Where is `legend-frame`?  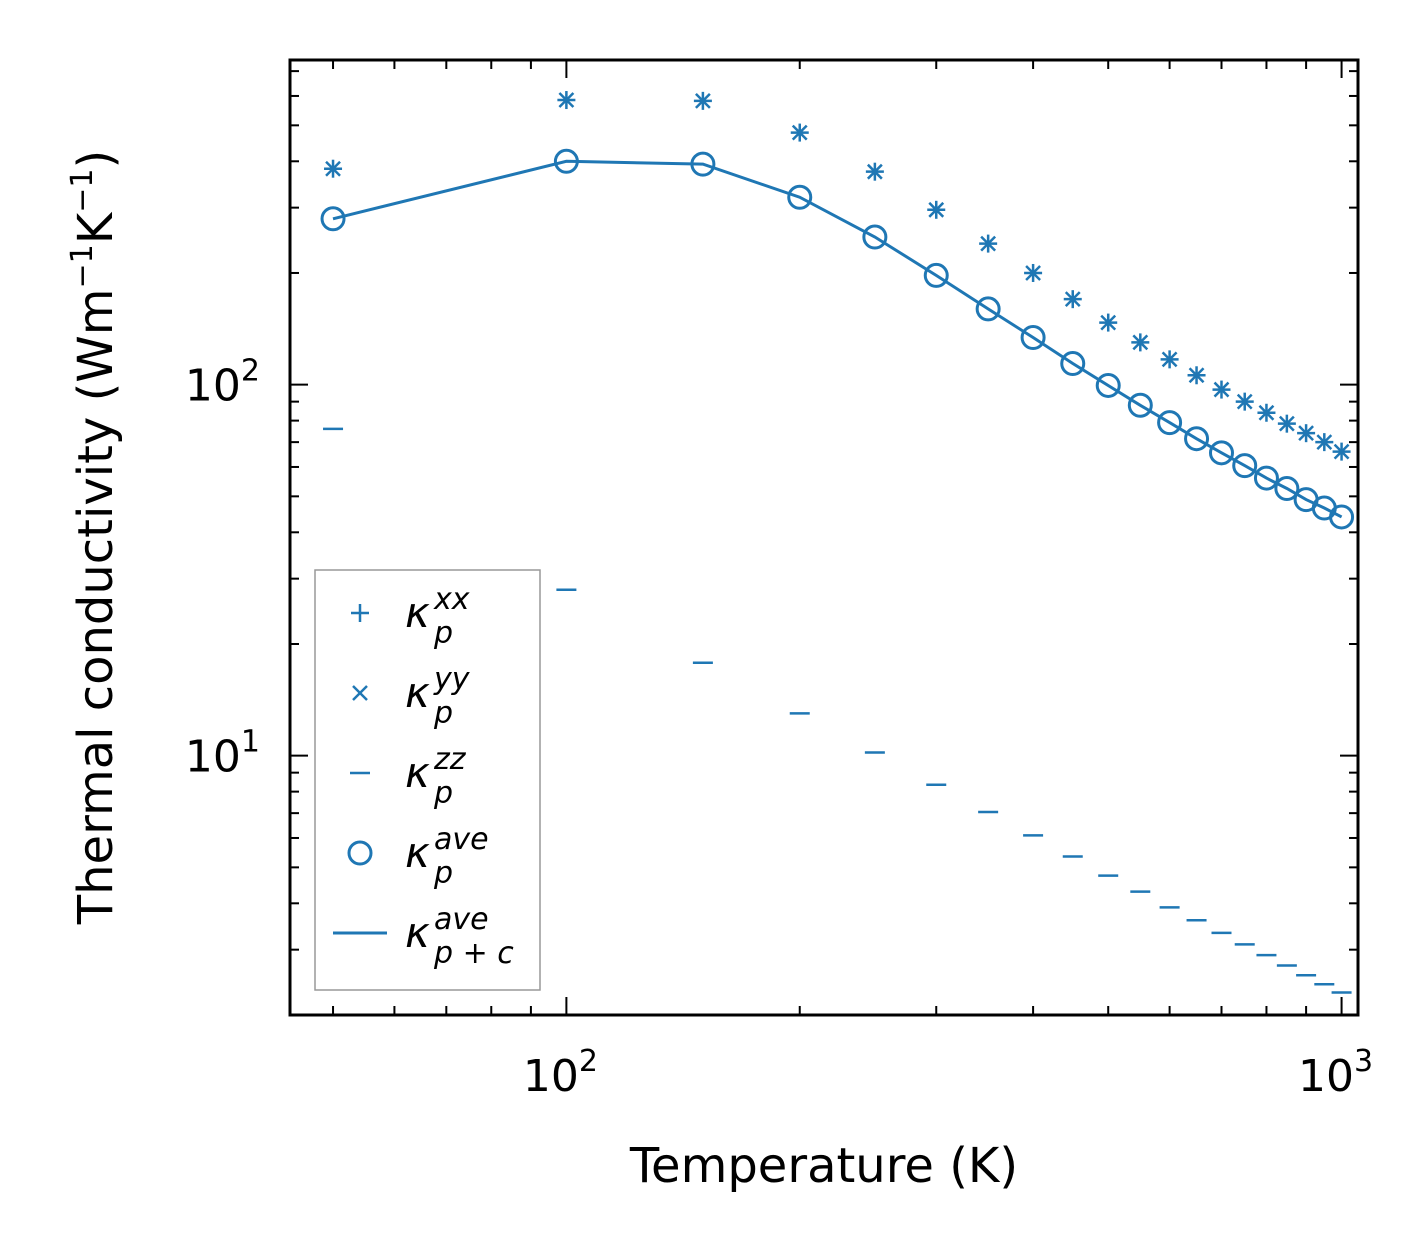 legend-frame is located at coordinates (427, 780).